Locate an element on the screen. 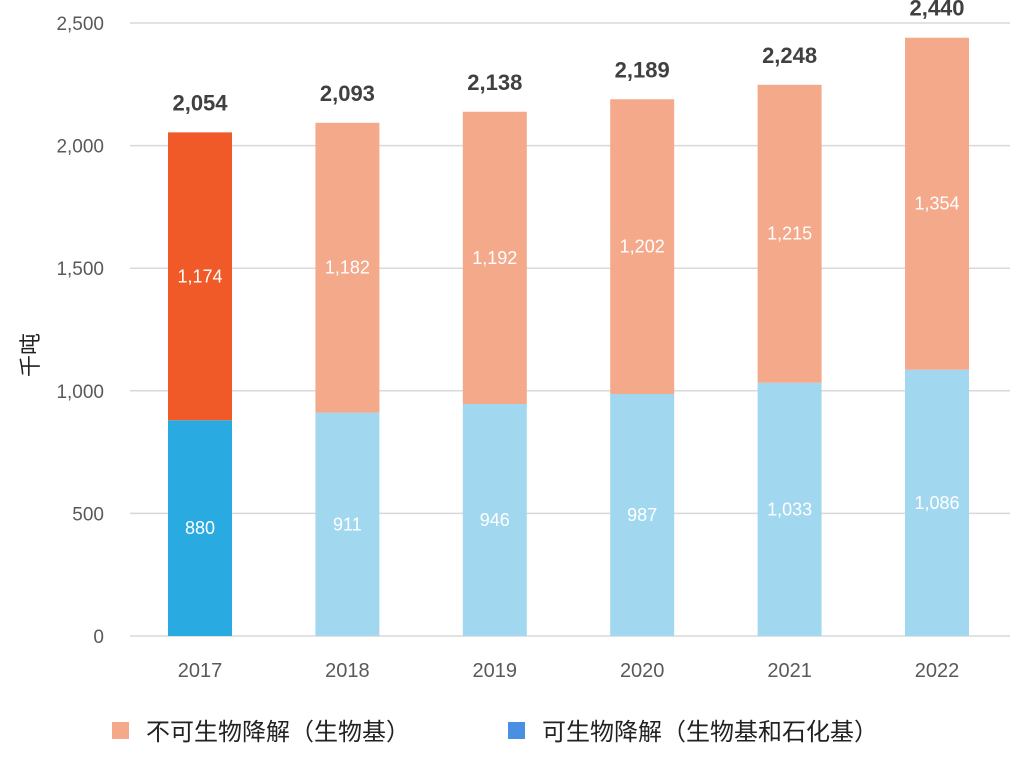 The height and width of the screenshot is (765, 1023). data-label-nonbiodegradable: 1,182 is located at coordinates (347, 268).